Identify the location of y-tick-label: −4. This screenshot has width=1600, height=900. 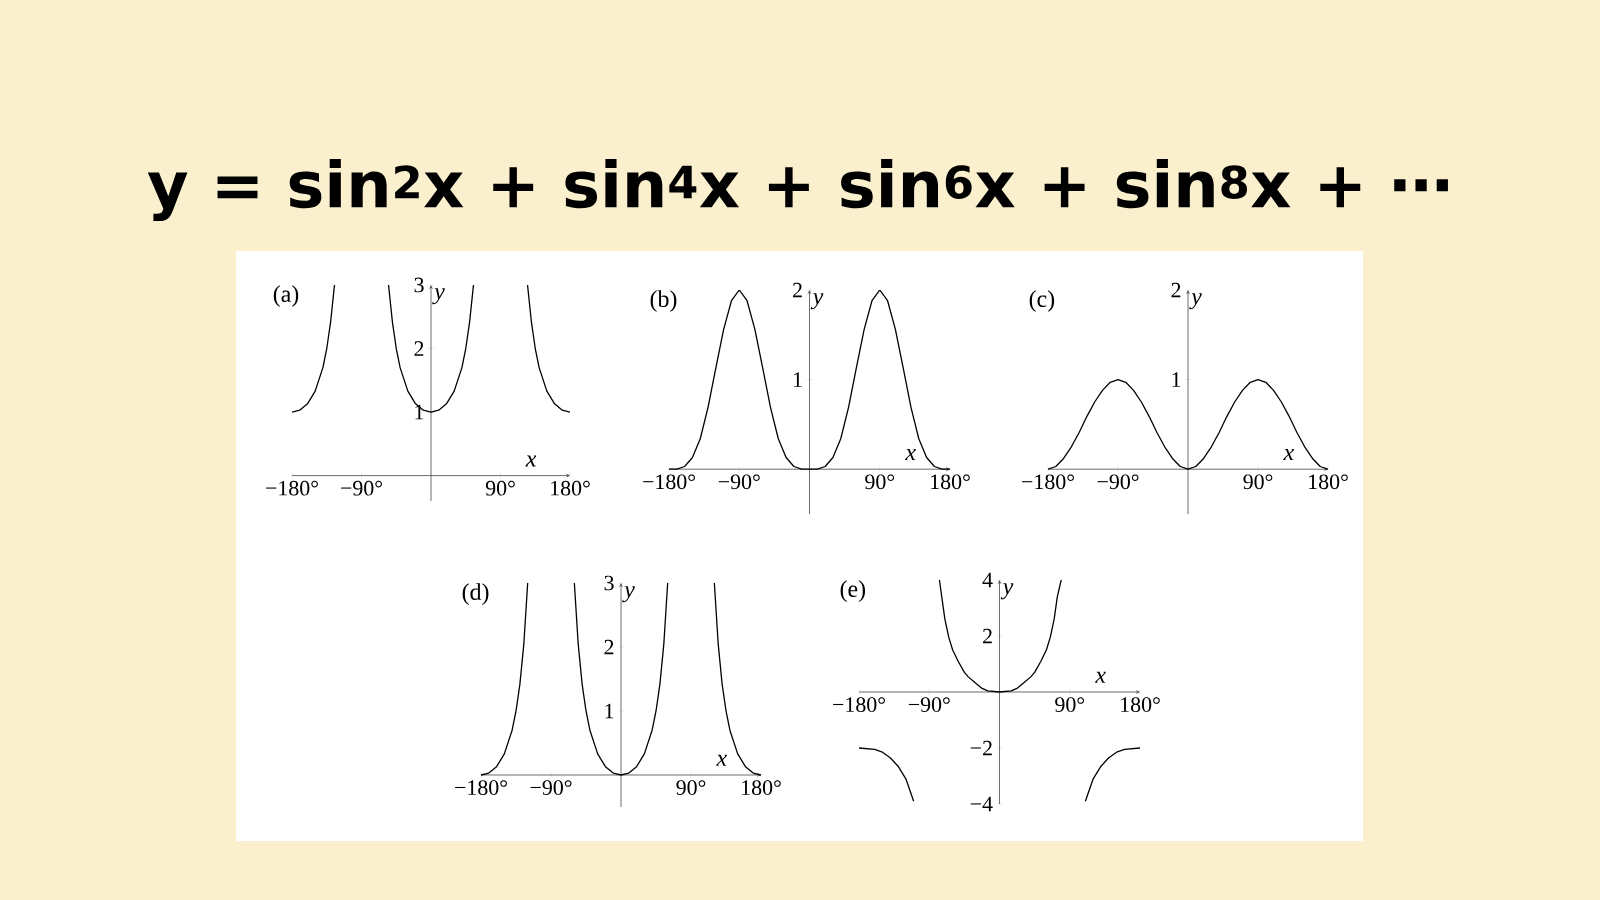
(981, 804).